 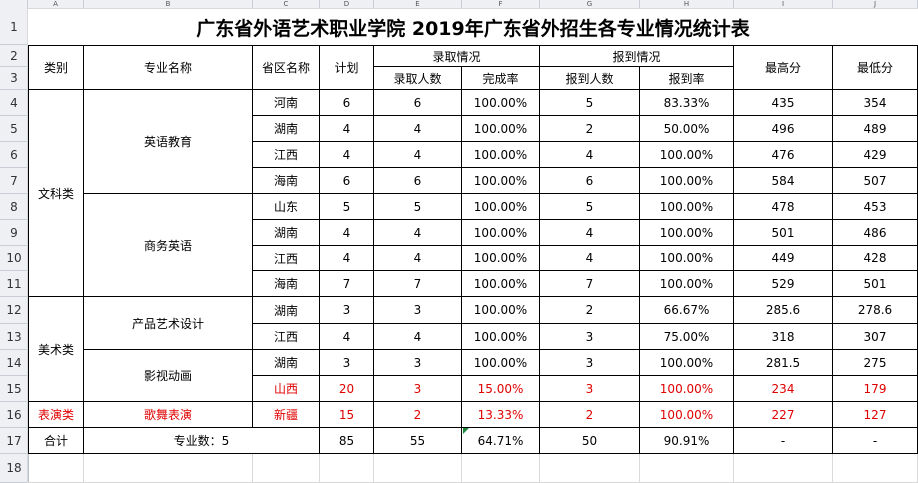 I want to click on data-cell-max: 285.6, so click(x=783, y=310).